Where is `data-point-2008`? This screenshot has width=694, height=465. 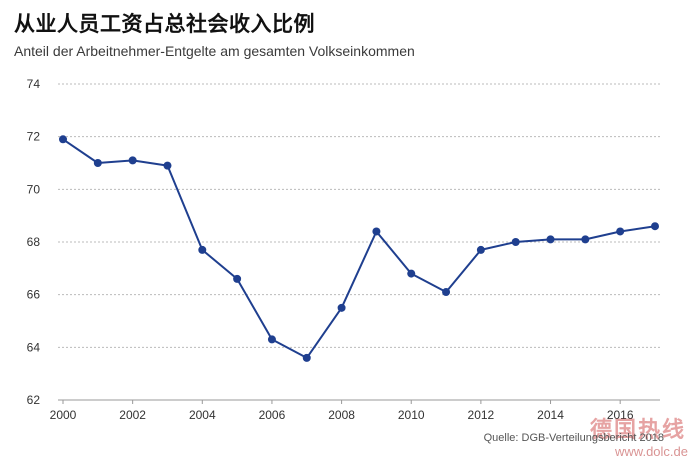 data-point-2008 is located at coordinates (341, 307).